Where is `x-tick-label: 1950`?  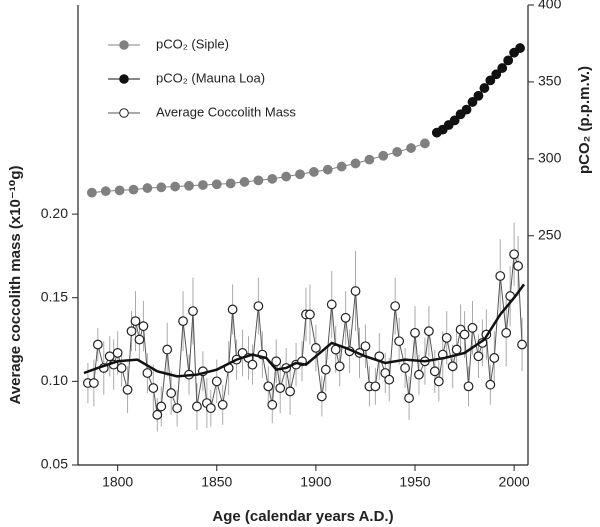
x-tick-label: 1950 is located at coordinates (414, 482).